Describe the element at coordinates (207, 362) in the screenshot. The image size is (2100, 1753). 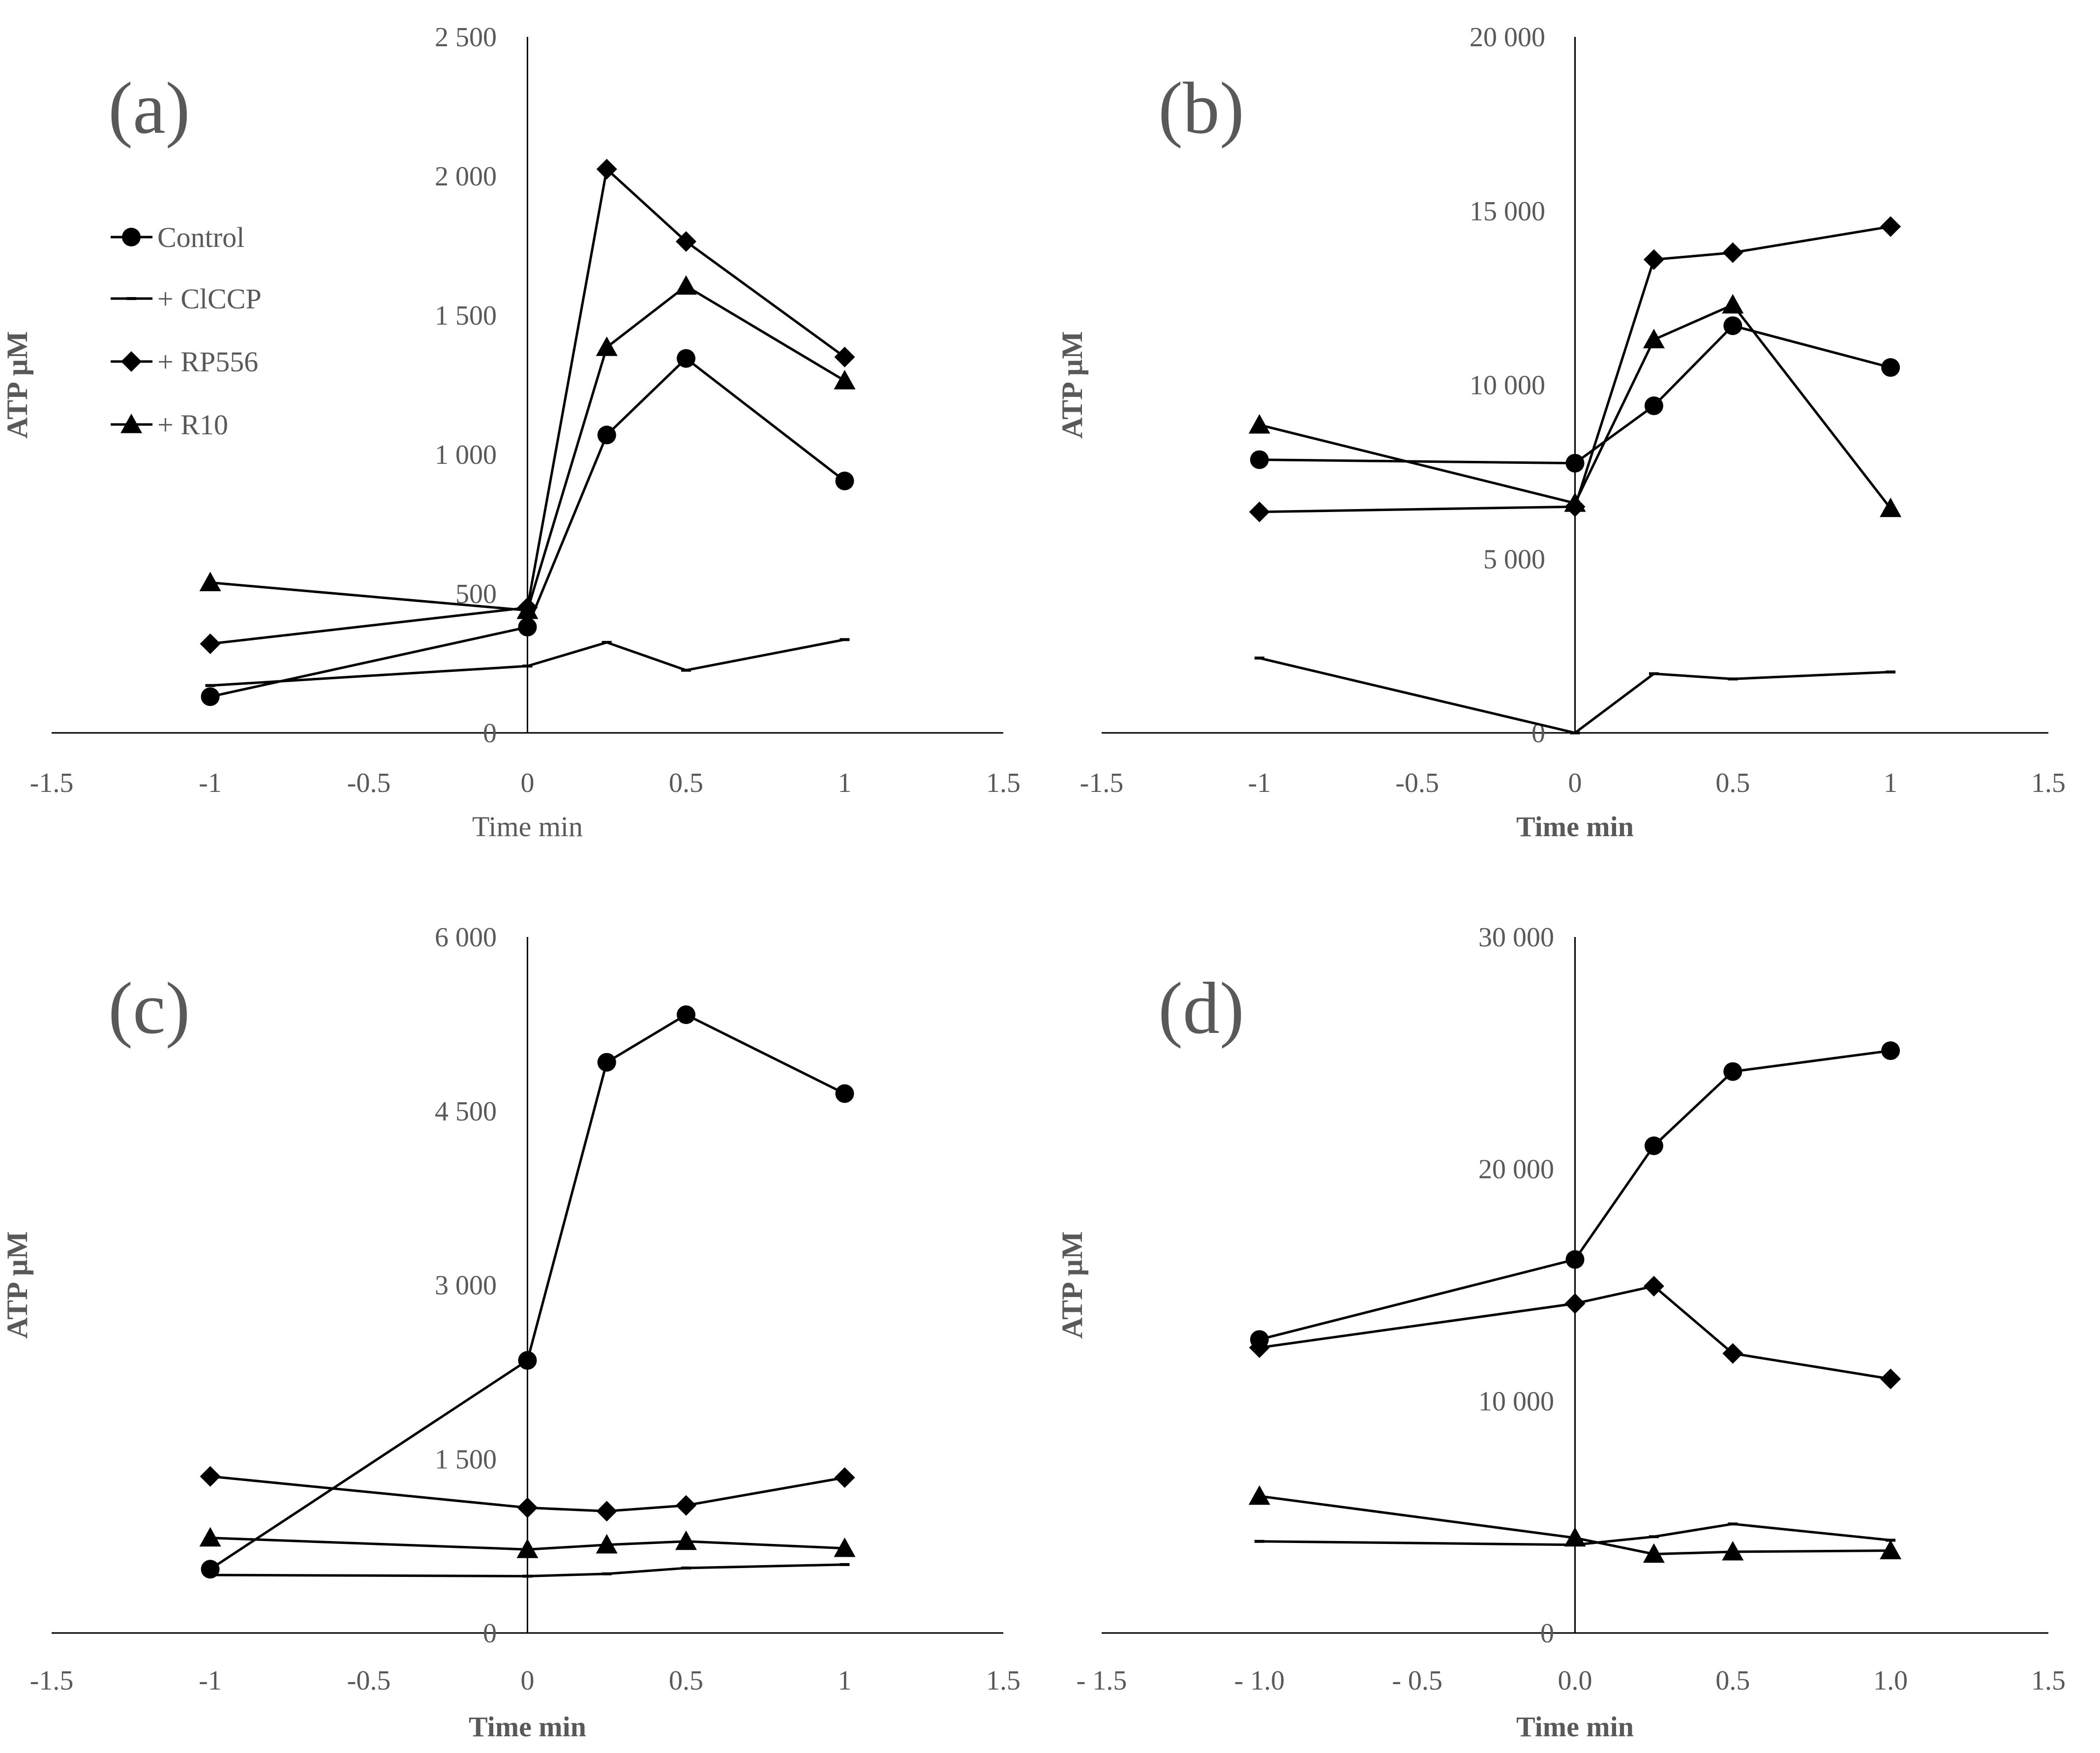
I see `legend-label: + RP556` at that location.